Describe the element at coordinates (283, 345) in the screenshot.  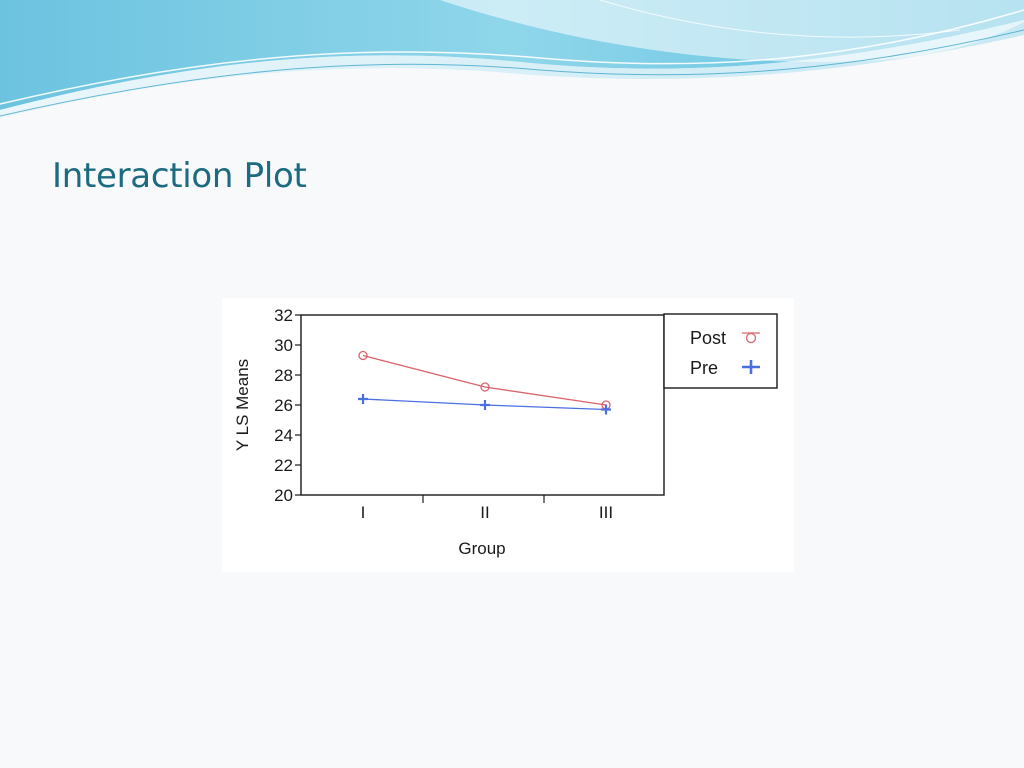
I see `y-tick-label: 30` at that location.